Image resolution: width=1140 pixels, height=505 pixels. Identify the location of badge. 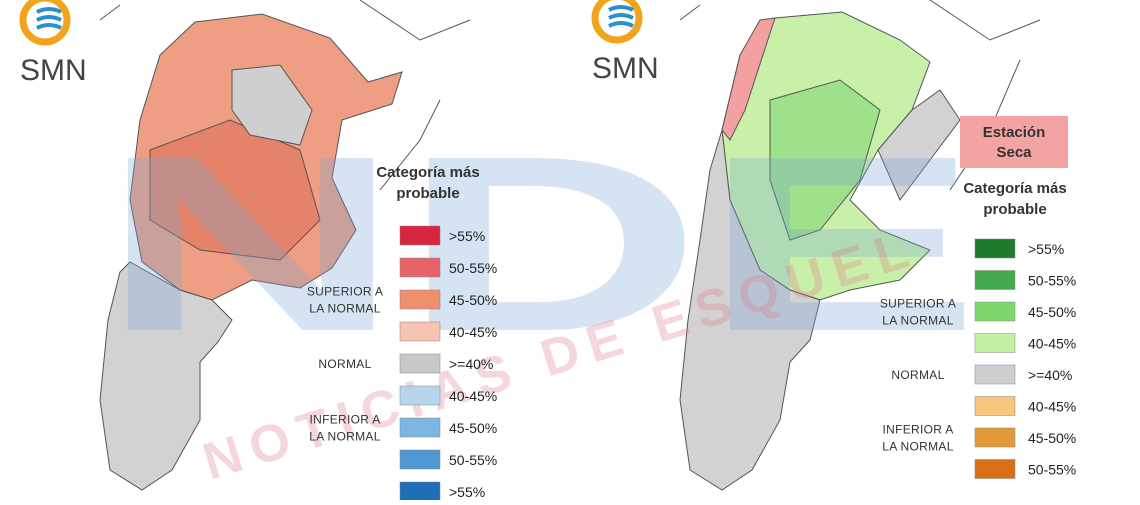
(1014, 142).